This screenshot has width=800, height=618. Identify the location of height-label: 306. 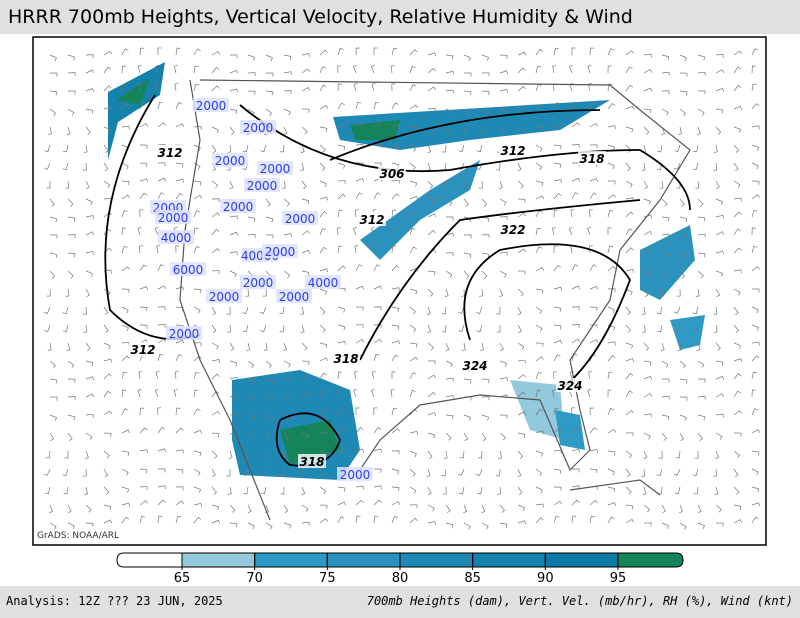
(391, 174).